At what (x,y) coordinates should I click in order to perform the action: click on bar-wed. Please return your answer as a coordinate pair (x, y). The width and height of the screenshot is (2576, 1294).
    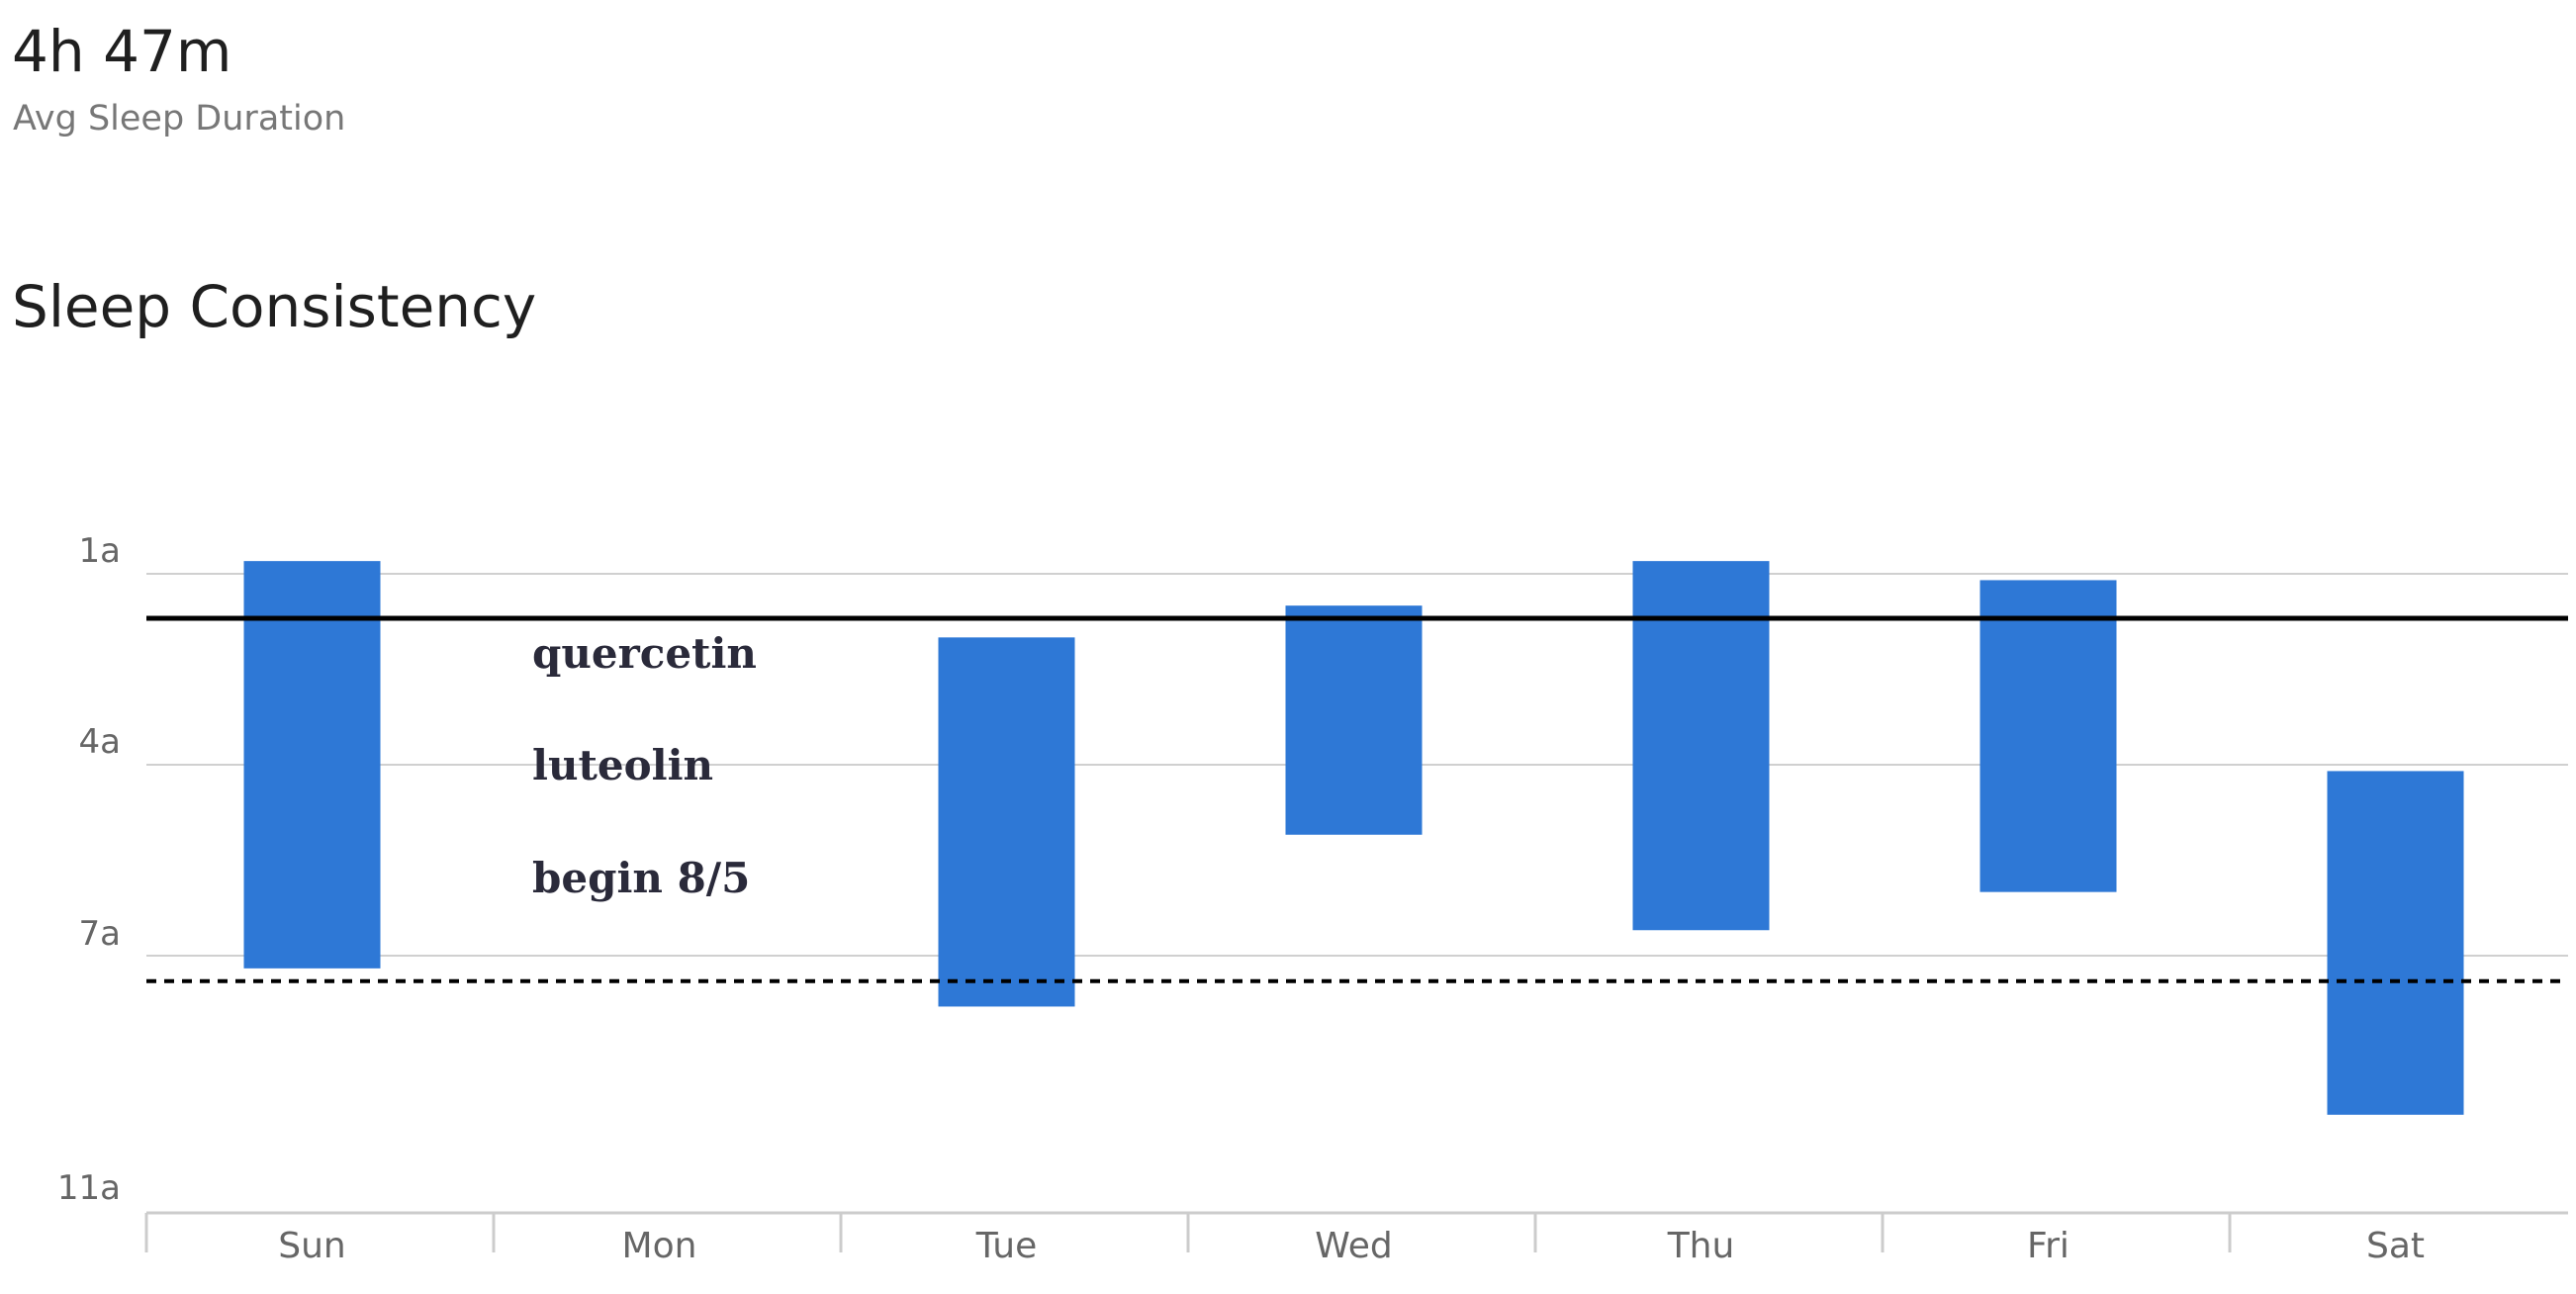
    Looking at the image, I should click on (1354, 720).